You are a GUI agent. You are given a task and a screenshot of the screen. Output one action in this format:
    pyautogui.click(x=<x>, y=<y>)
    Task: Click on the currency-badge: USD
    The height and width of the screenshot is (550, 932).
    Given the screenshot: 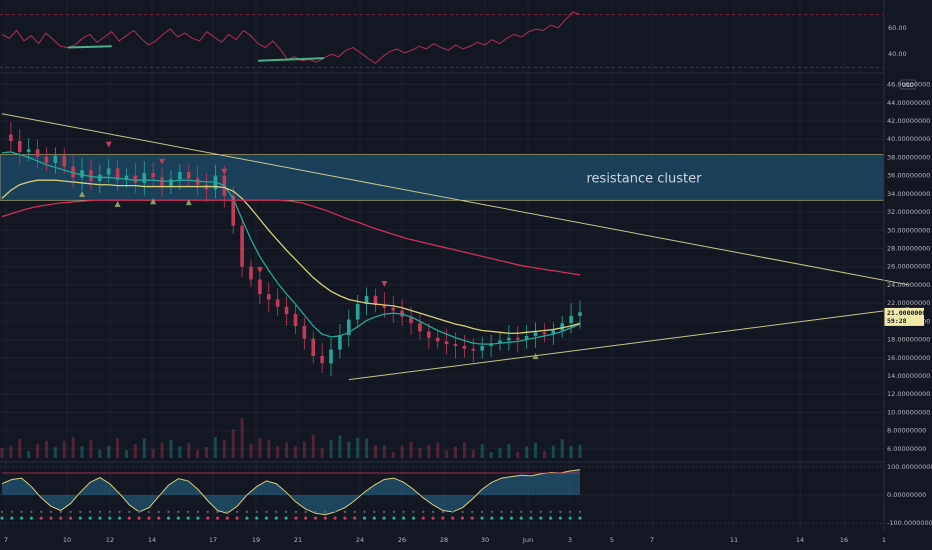 What is the action you would take?
    pyautogui.click(x=908, y=84)
    